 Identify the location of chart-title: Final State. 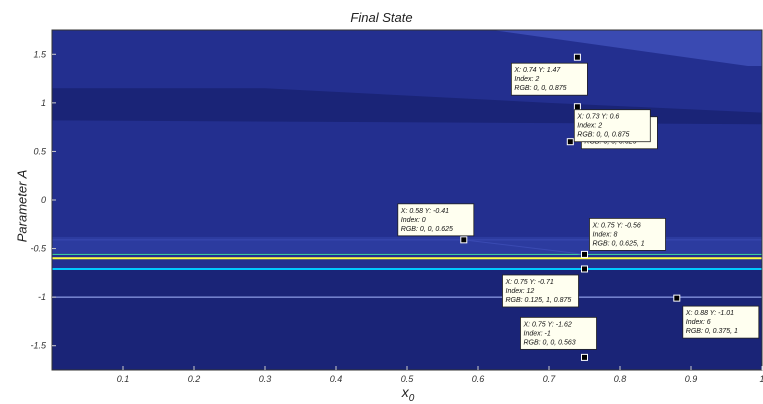
(381, 17).